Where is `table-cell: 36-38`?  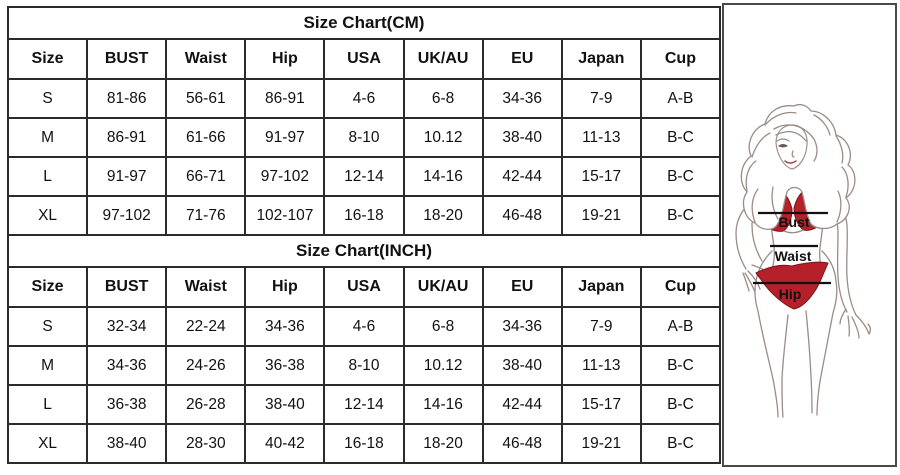 table-cell: 36-38 is located at coordinates (127, 404).